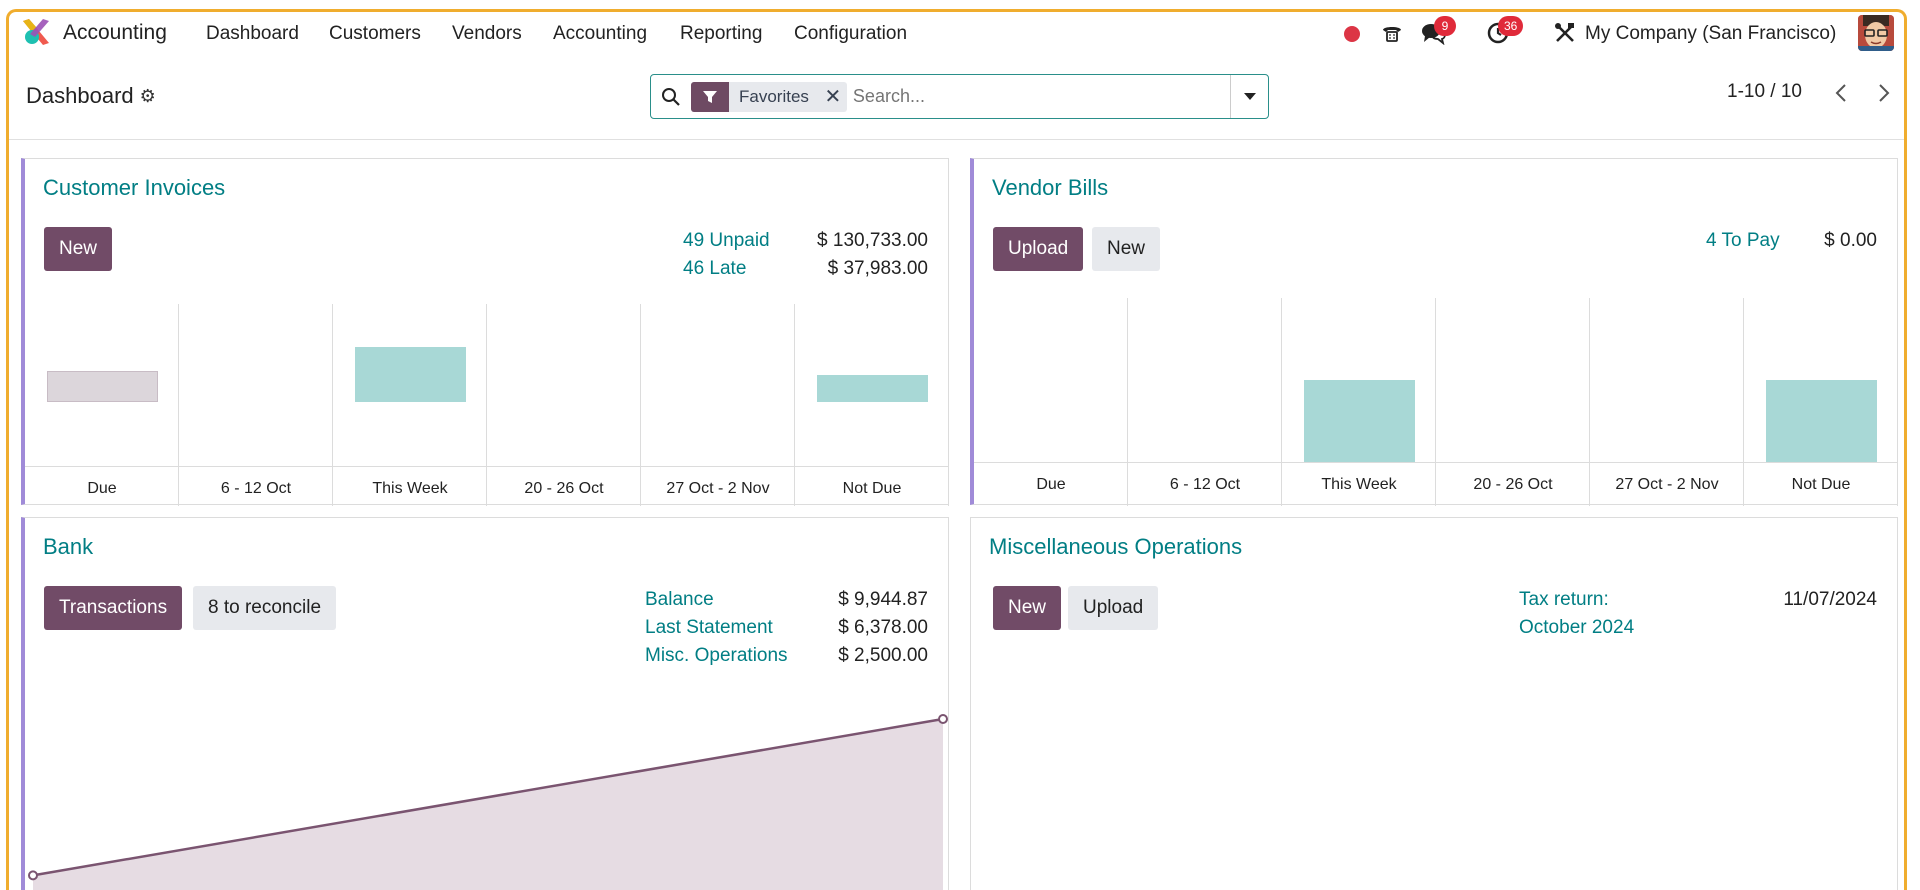 This screenshot has width=1920, height=890. I want to click on search-bar: Favorites ✕, so click(959, 96).